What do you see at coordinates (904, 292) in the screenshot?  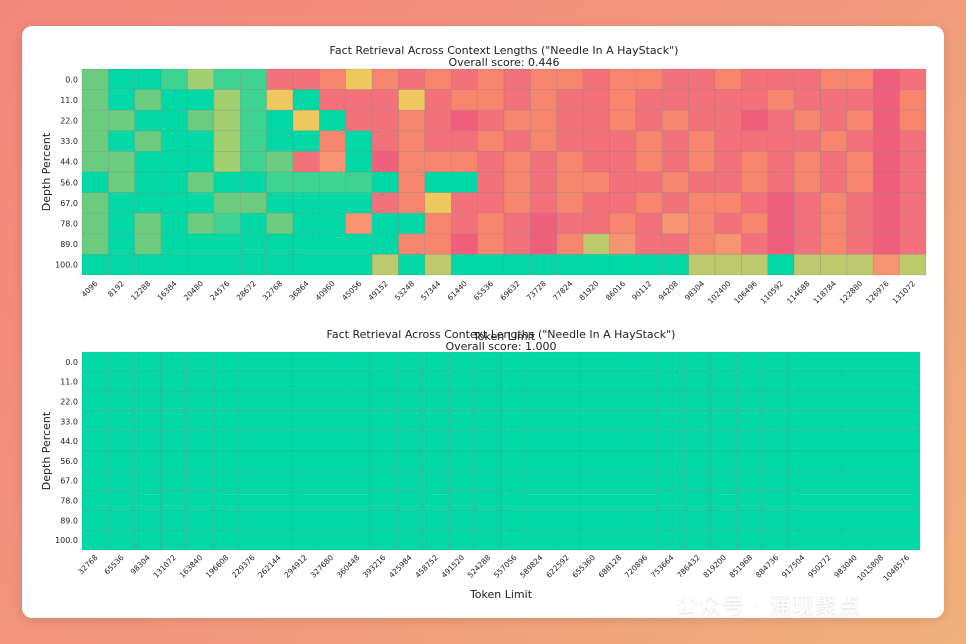 I see `x-tick-label: 131072` at bounding box center [904, 292].